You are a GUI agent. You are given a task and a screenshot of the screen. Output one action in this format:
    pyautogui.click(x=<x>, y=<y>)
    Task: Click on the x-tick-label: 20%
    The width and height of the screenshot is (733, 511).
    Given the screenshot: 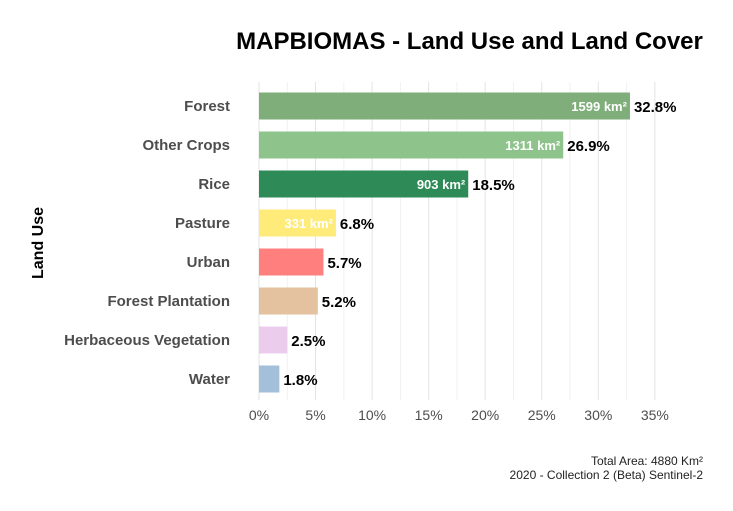 What is the action you would take?
    pyautogui.click(x=485, y=415)
    